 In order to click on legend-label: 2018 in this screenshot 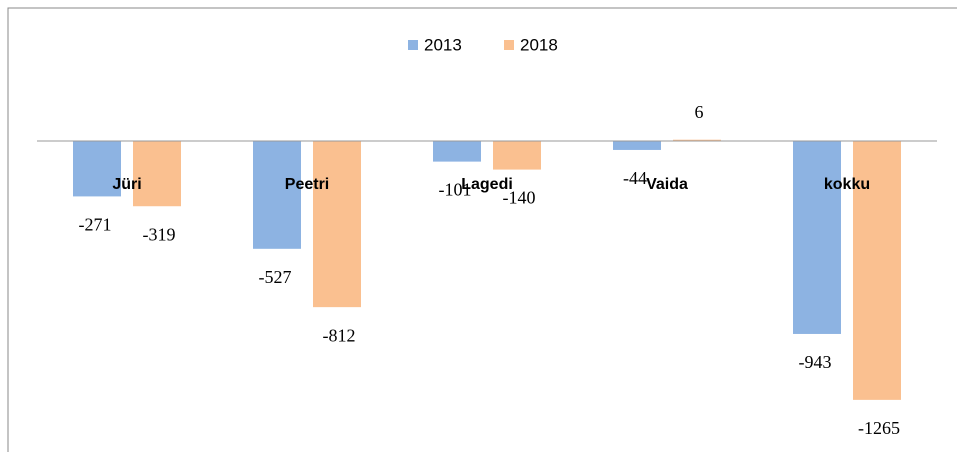, I will do `click(539, 44)`.